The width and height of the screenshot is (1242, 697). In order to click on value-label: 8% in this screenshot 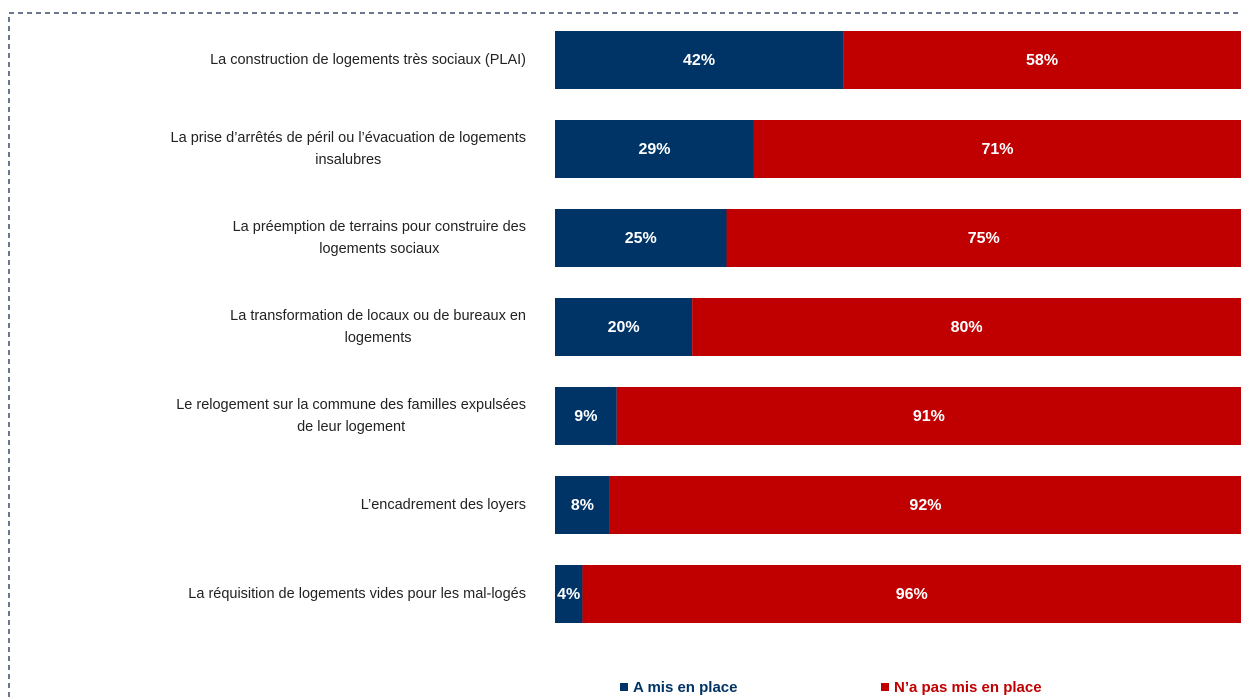, I will do `click(582, 505)`.